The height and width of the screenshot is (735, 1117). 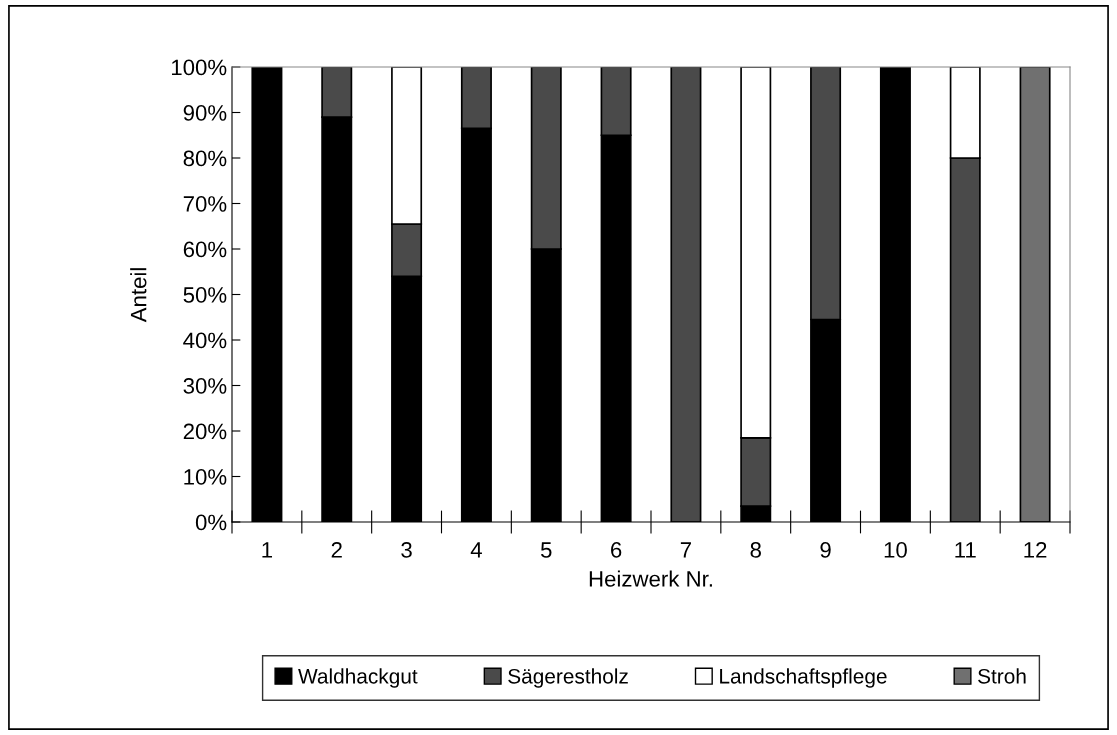 What do you see at coordinates (205, 295) in the screenshot?
I see `y-tick-label: 50%` at bounding box center [205, 295].